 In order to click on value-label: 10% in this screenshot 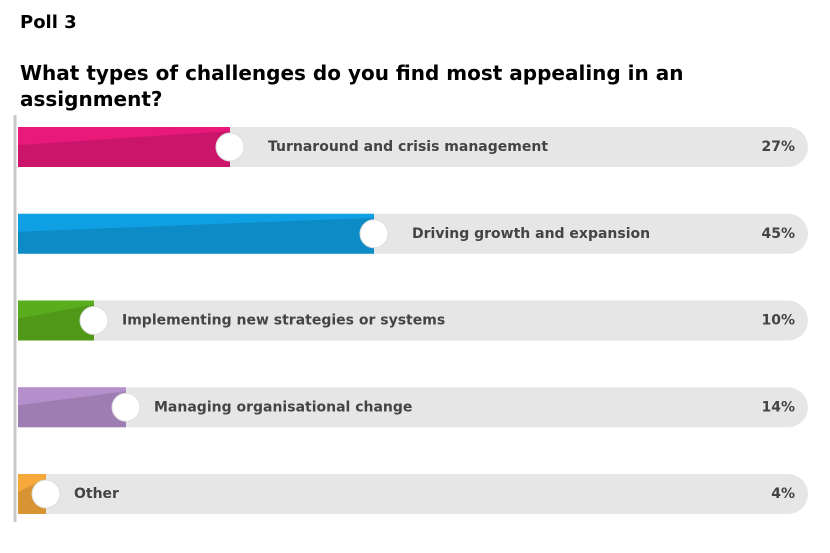, I will do `click(778, 321)`.